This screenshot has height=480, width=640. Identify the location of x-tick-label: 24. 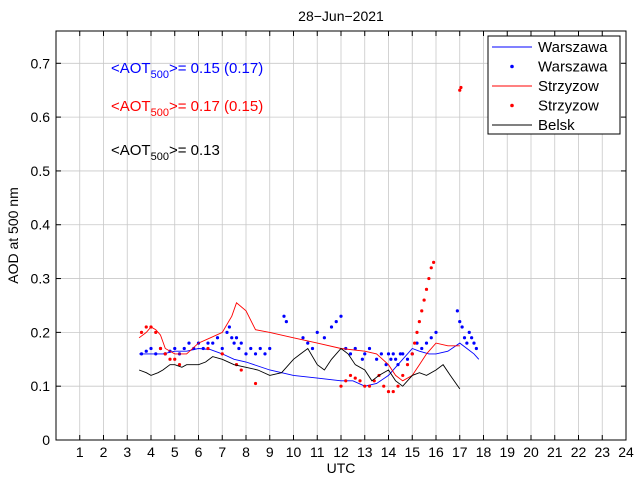
(626, 452).